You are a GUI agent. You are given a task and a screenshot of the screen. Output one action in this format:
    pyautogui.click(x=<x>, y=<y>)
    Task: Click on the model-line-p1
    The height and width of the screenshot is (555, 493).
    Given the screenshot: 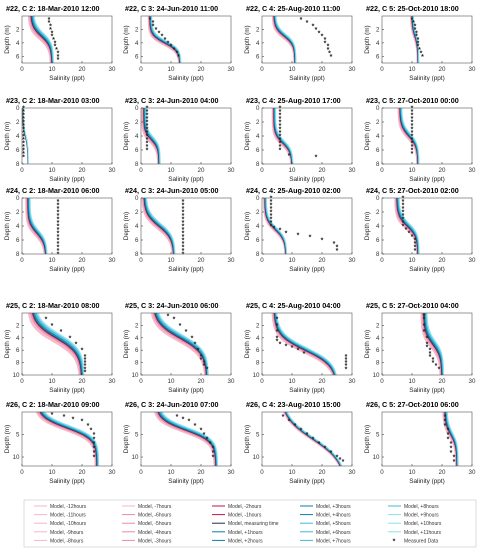 What is the action you would take?
    pyautogui.click(x=159, y=226)
    